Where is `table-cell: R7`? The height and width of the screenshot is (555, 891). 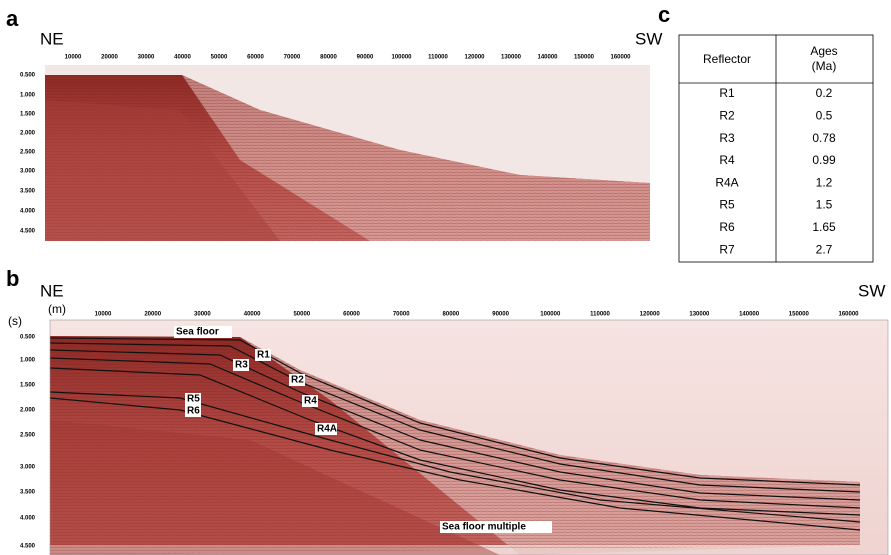 table-cell: R7 is located at coordinates (727, 249).